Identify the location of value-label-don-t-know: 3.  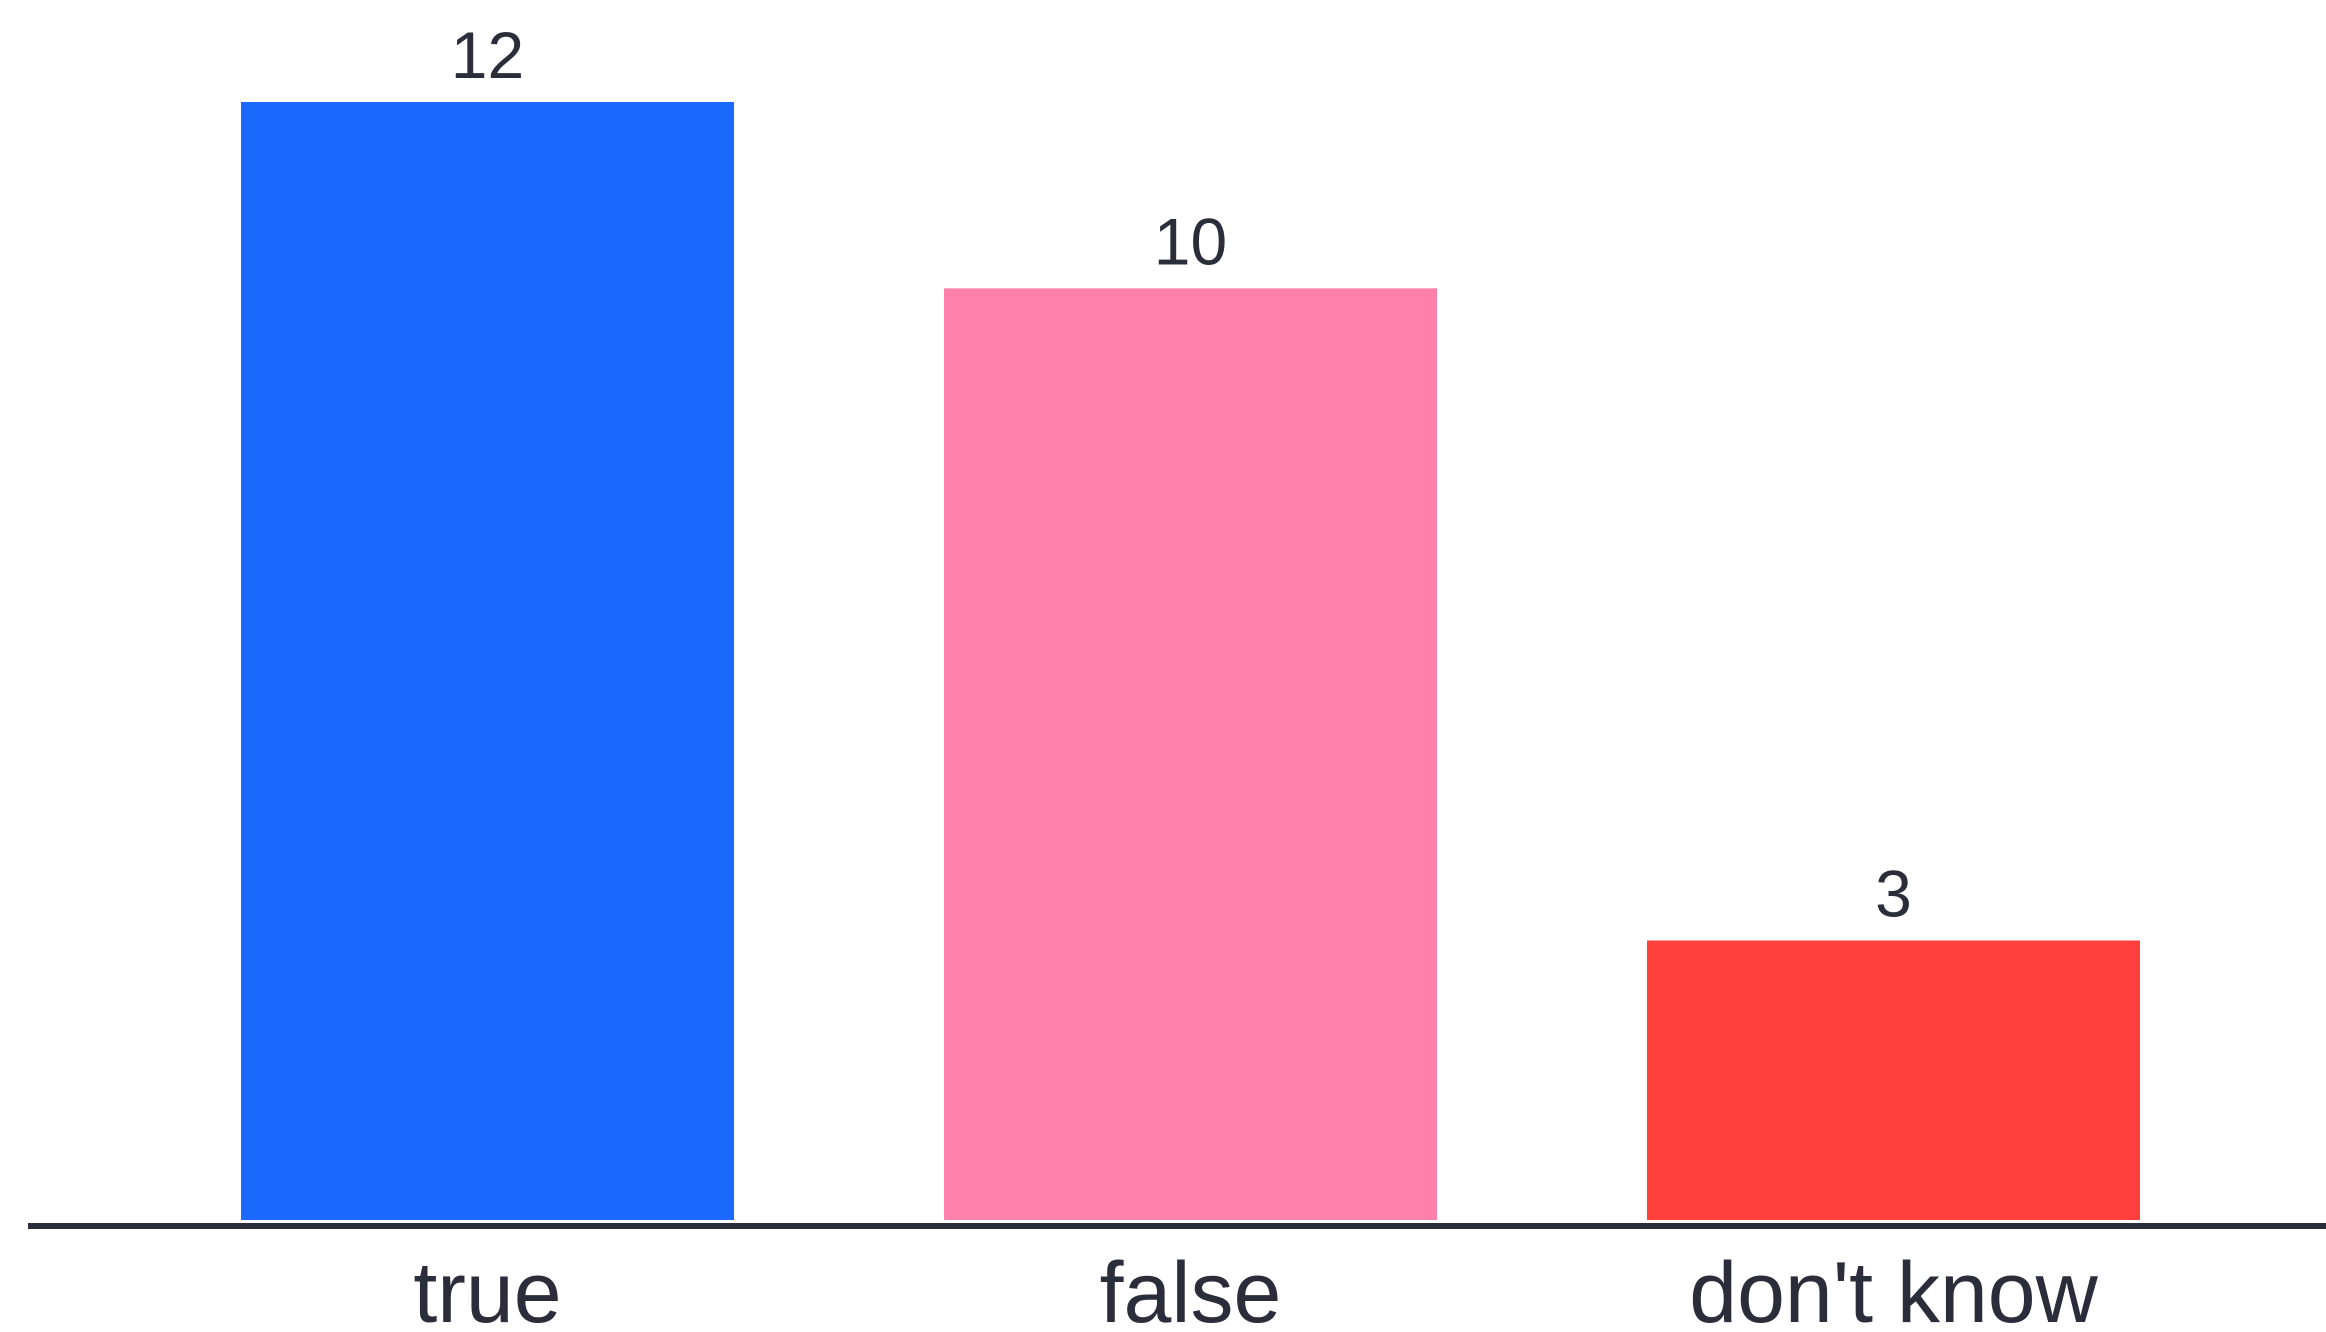
(1893, 894).